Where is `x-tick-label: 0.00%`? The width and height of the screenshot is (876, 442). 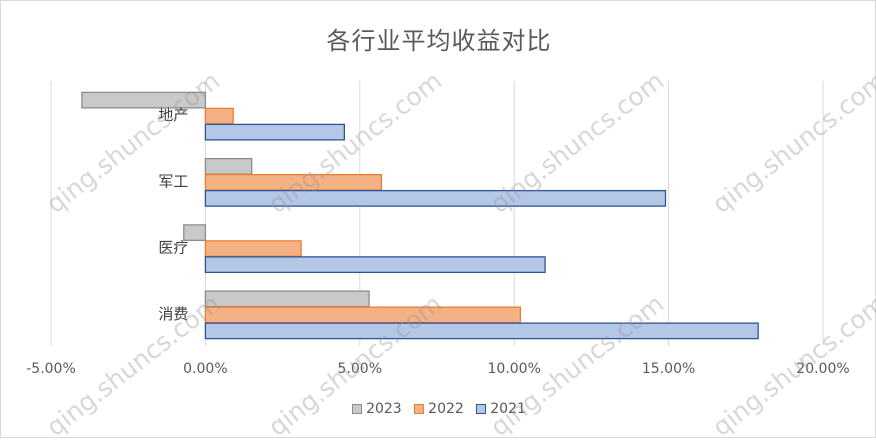 x-tick-label: 0.00% is located at coordinates (205, 369).